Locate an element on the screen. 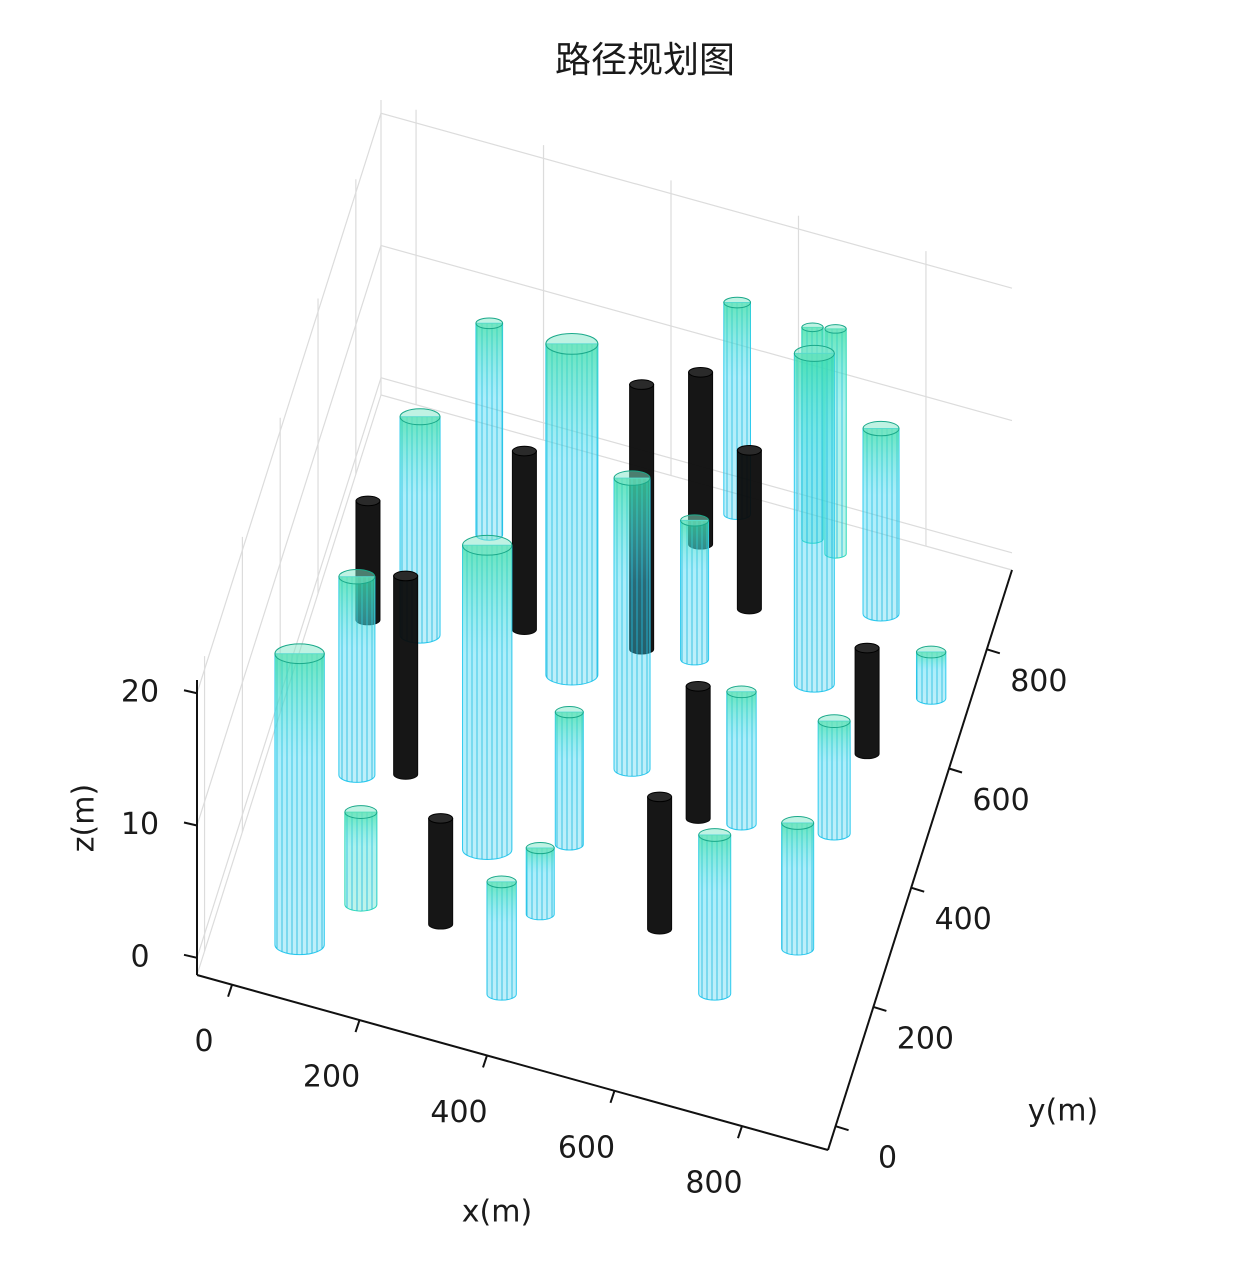 Image resolution: width=1233 pixels, height=1276 pixels. x-tick-label: 800 is located at coordinates (713, 1183).